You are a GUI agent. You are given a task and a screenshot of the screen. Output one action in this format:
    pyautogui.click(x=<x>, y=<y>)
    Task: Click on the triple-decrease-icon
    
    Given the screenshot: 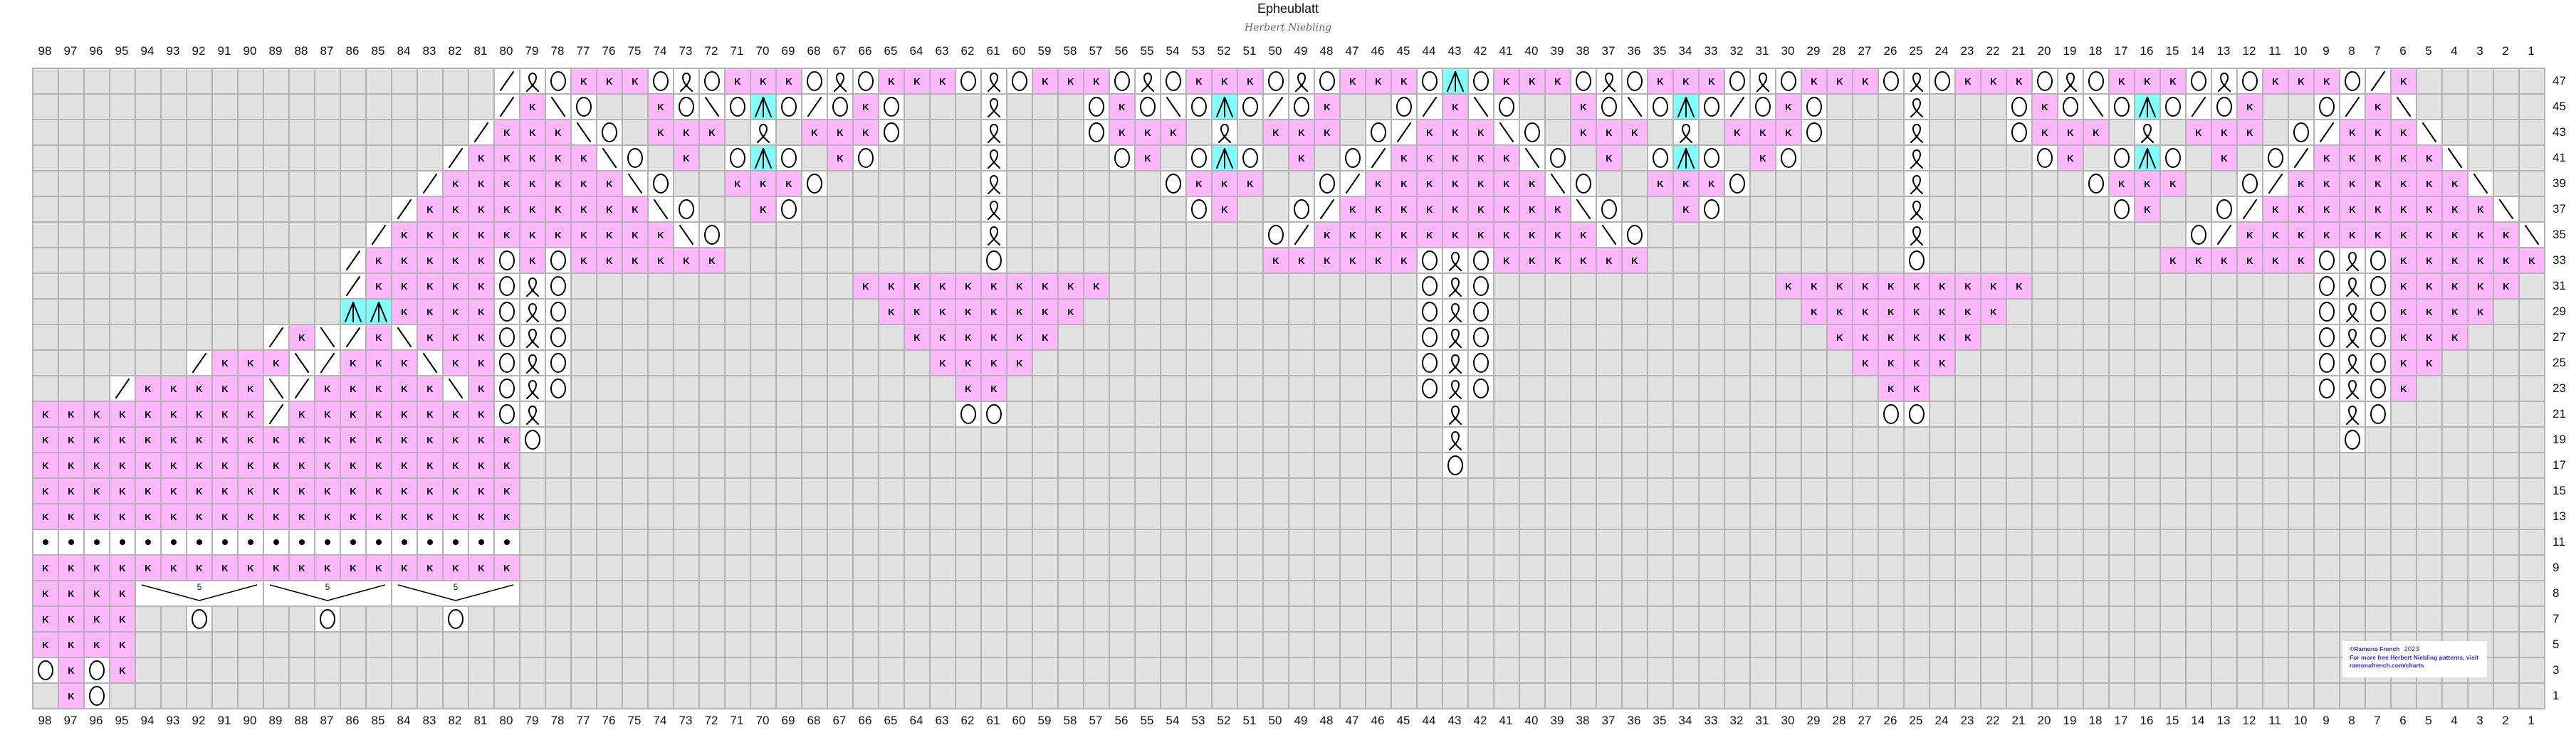 What is the action you would take?
    pyautogui.click(x=2147, y=159)
    